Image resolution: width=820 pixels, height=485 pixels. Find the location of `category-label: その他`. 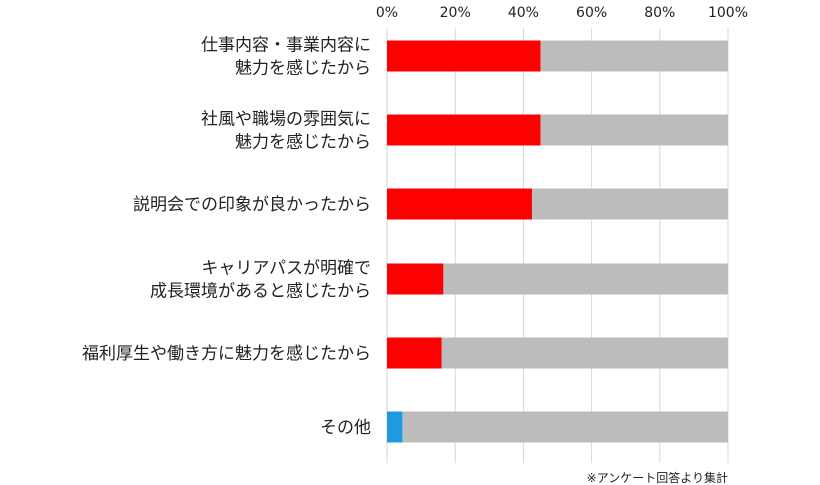

category-label: その他 is located at coordinates (345, 428).